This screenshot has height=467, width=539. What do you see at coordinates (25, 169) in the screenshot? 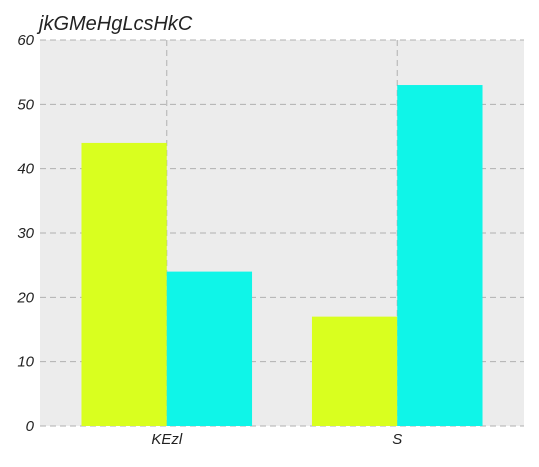
I see `y-tick-label: 40` at bounding box center [25, 169].